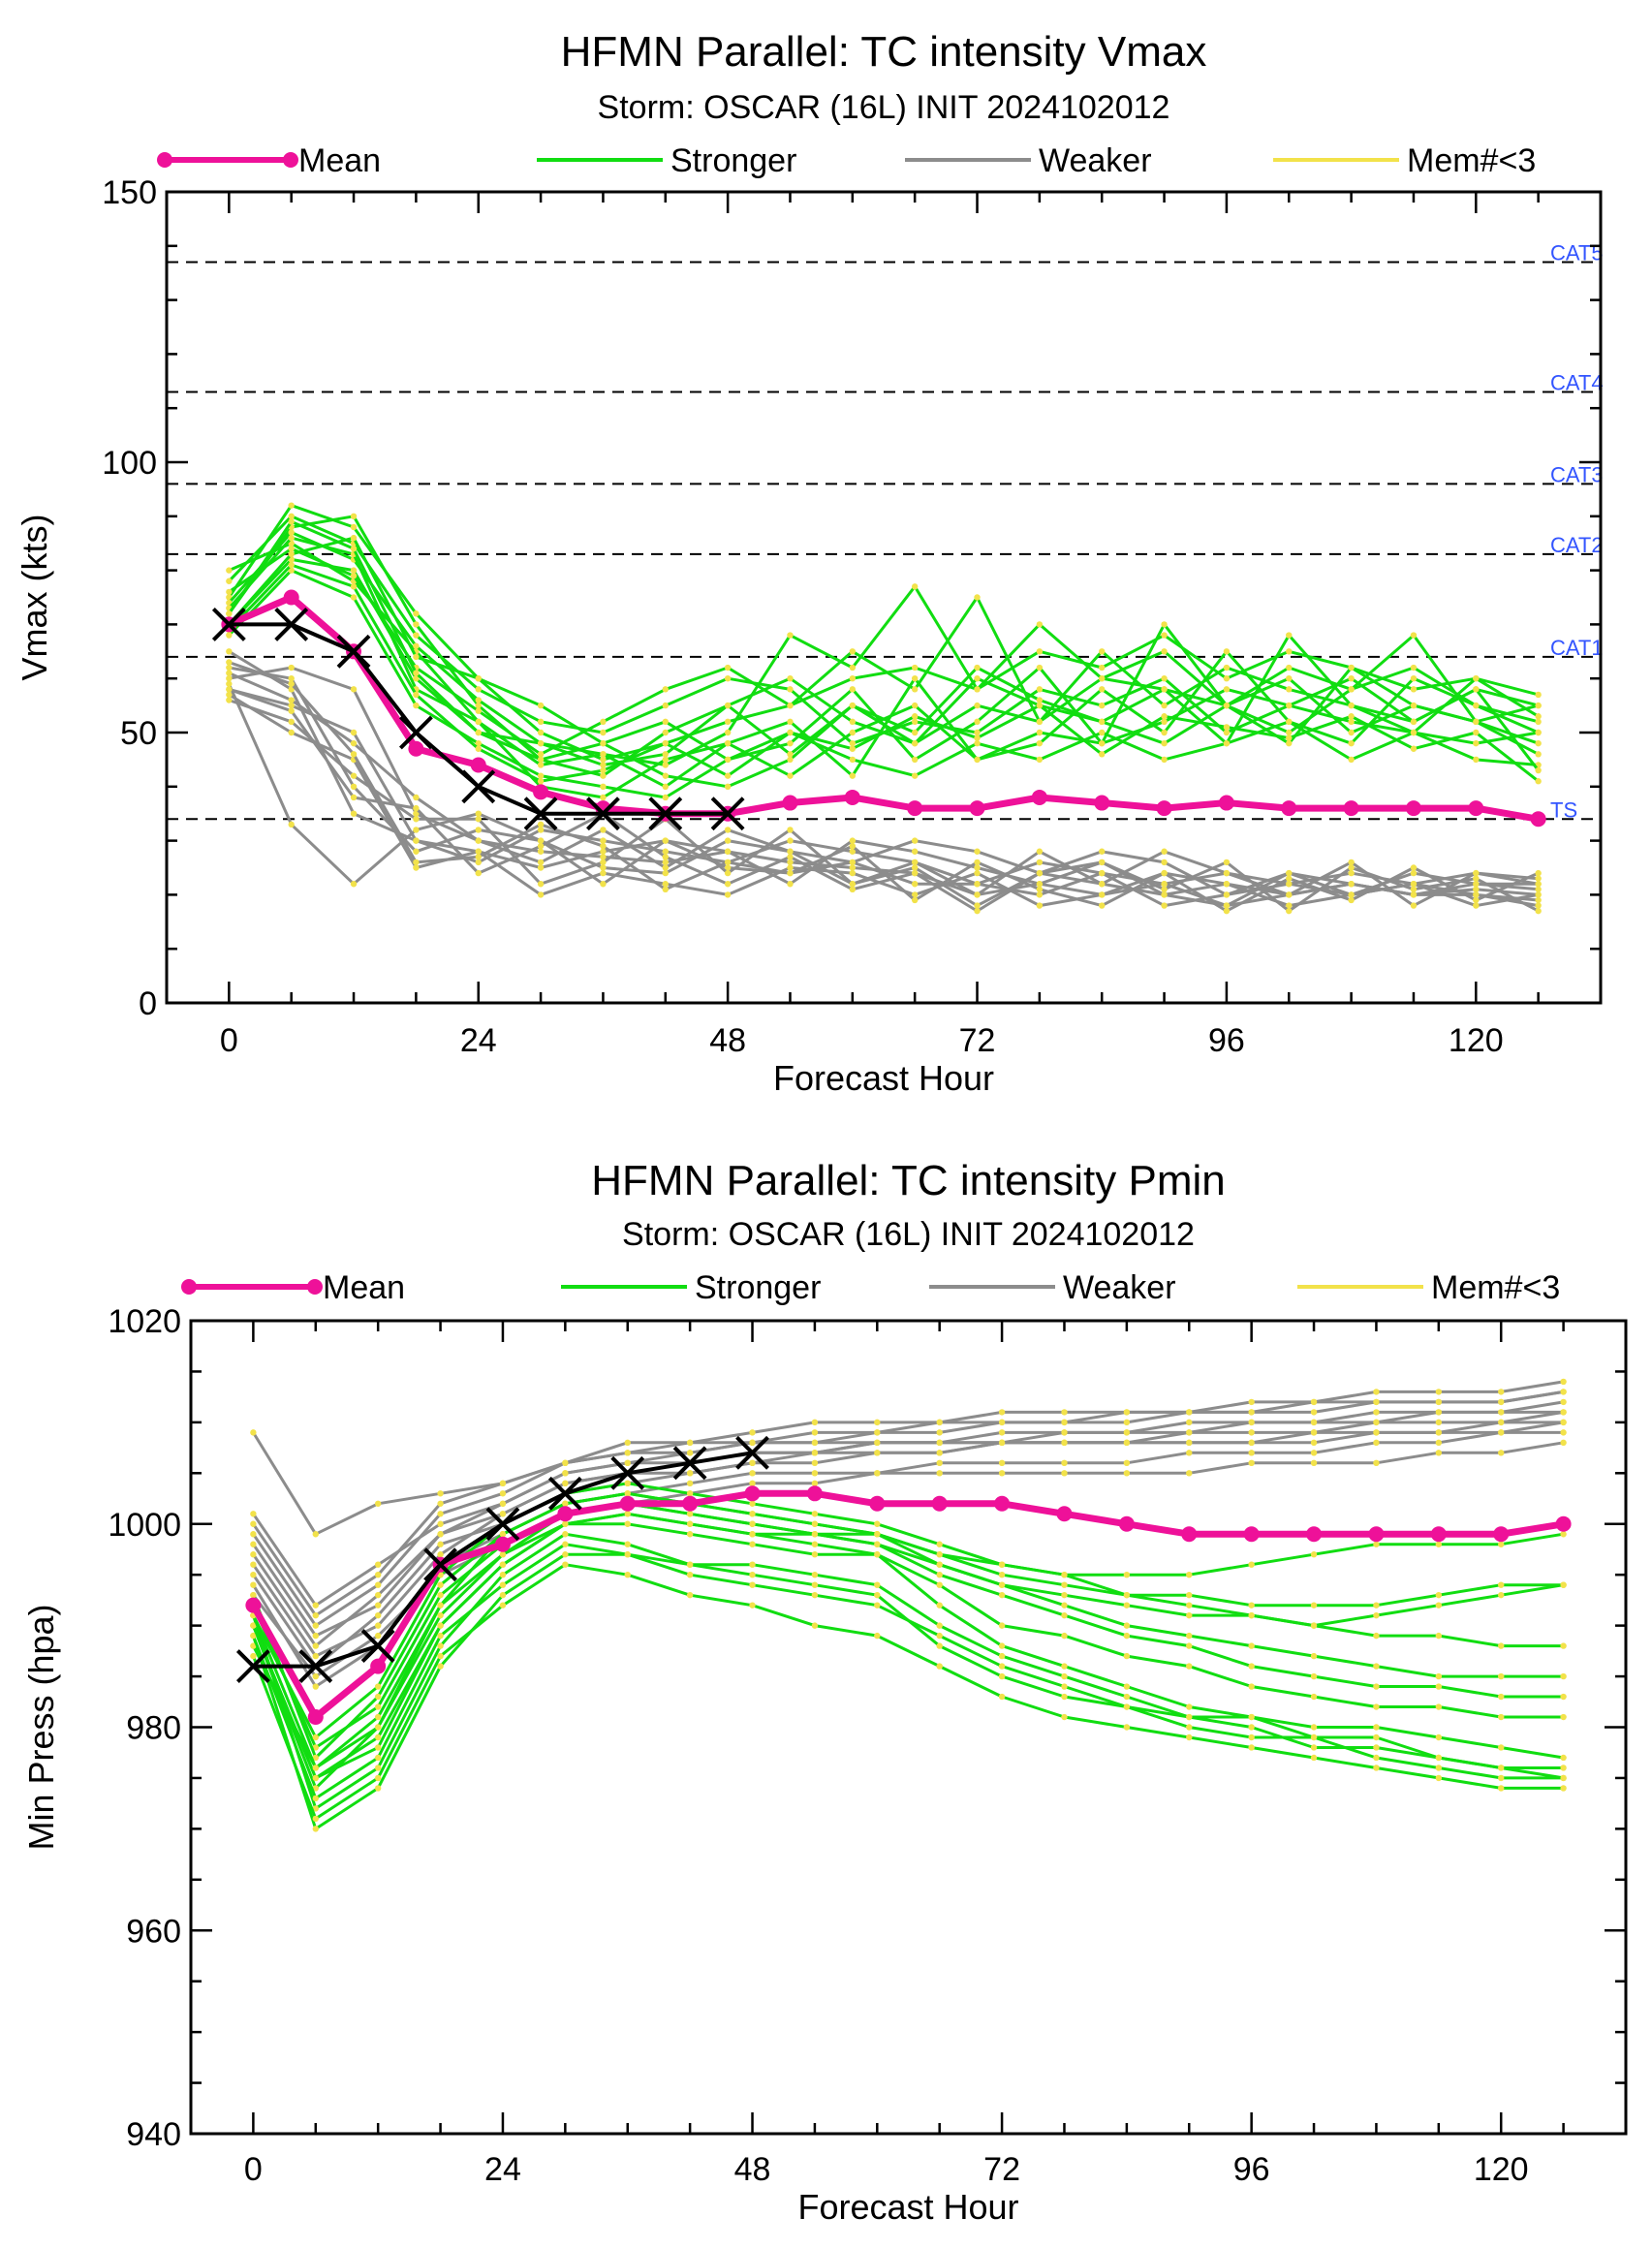  I want to click on legend-item-mem-3: Mem#<3, so click(1404, 160).